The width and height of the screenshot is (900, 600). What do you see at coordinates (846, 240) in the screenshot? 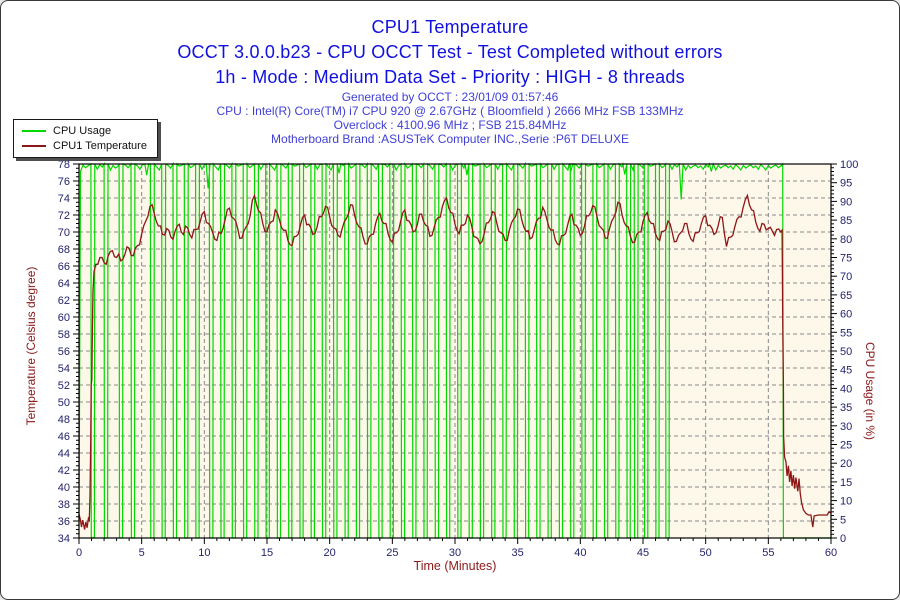
I see `y-right-tick-label: 80` at bounding box center [846, 240].